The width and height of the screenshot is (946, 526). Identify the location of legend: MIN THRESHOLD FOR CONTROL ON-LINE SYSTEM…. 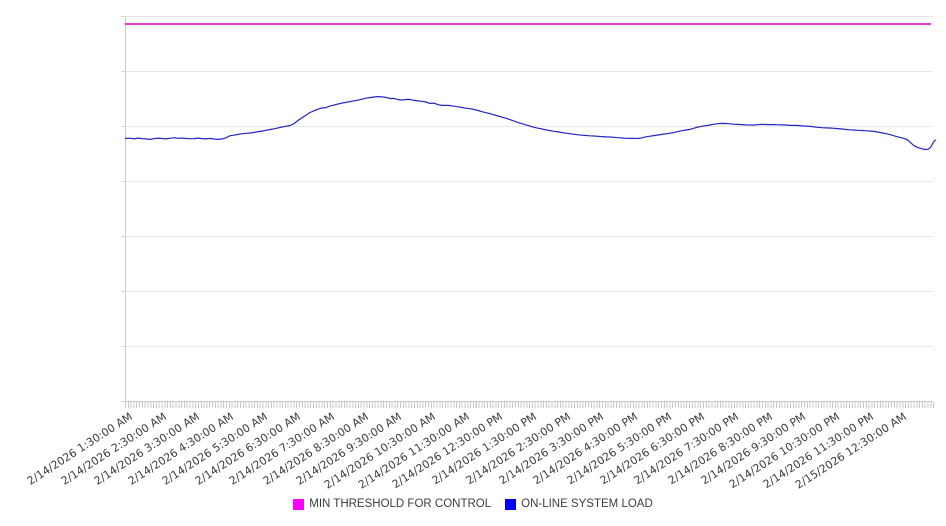
(473, 504).